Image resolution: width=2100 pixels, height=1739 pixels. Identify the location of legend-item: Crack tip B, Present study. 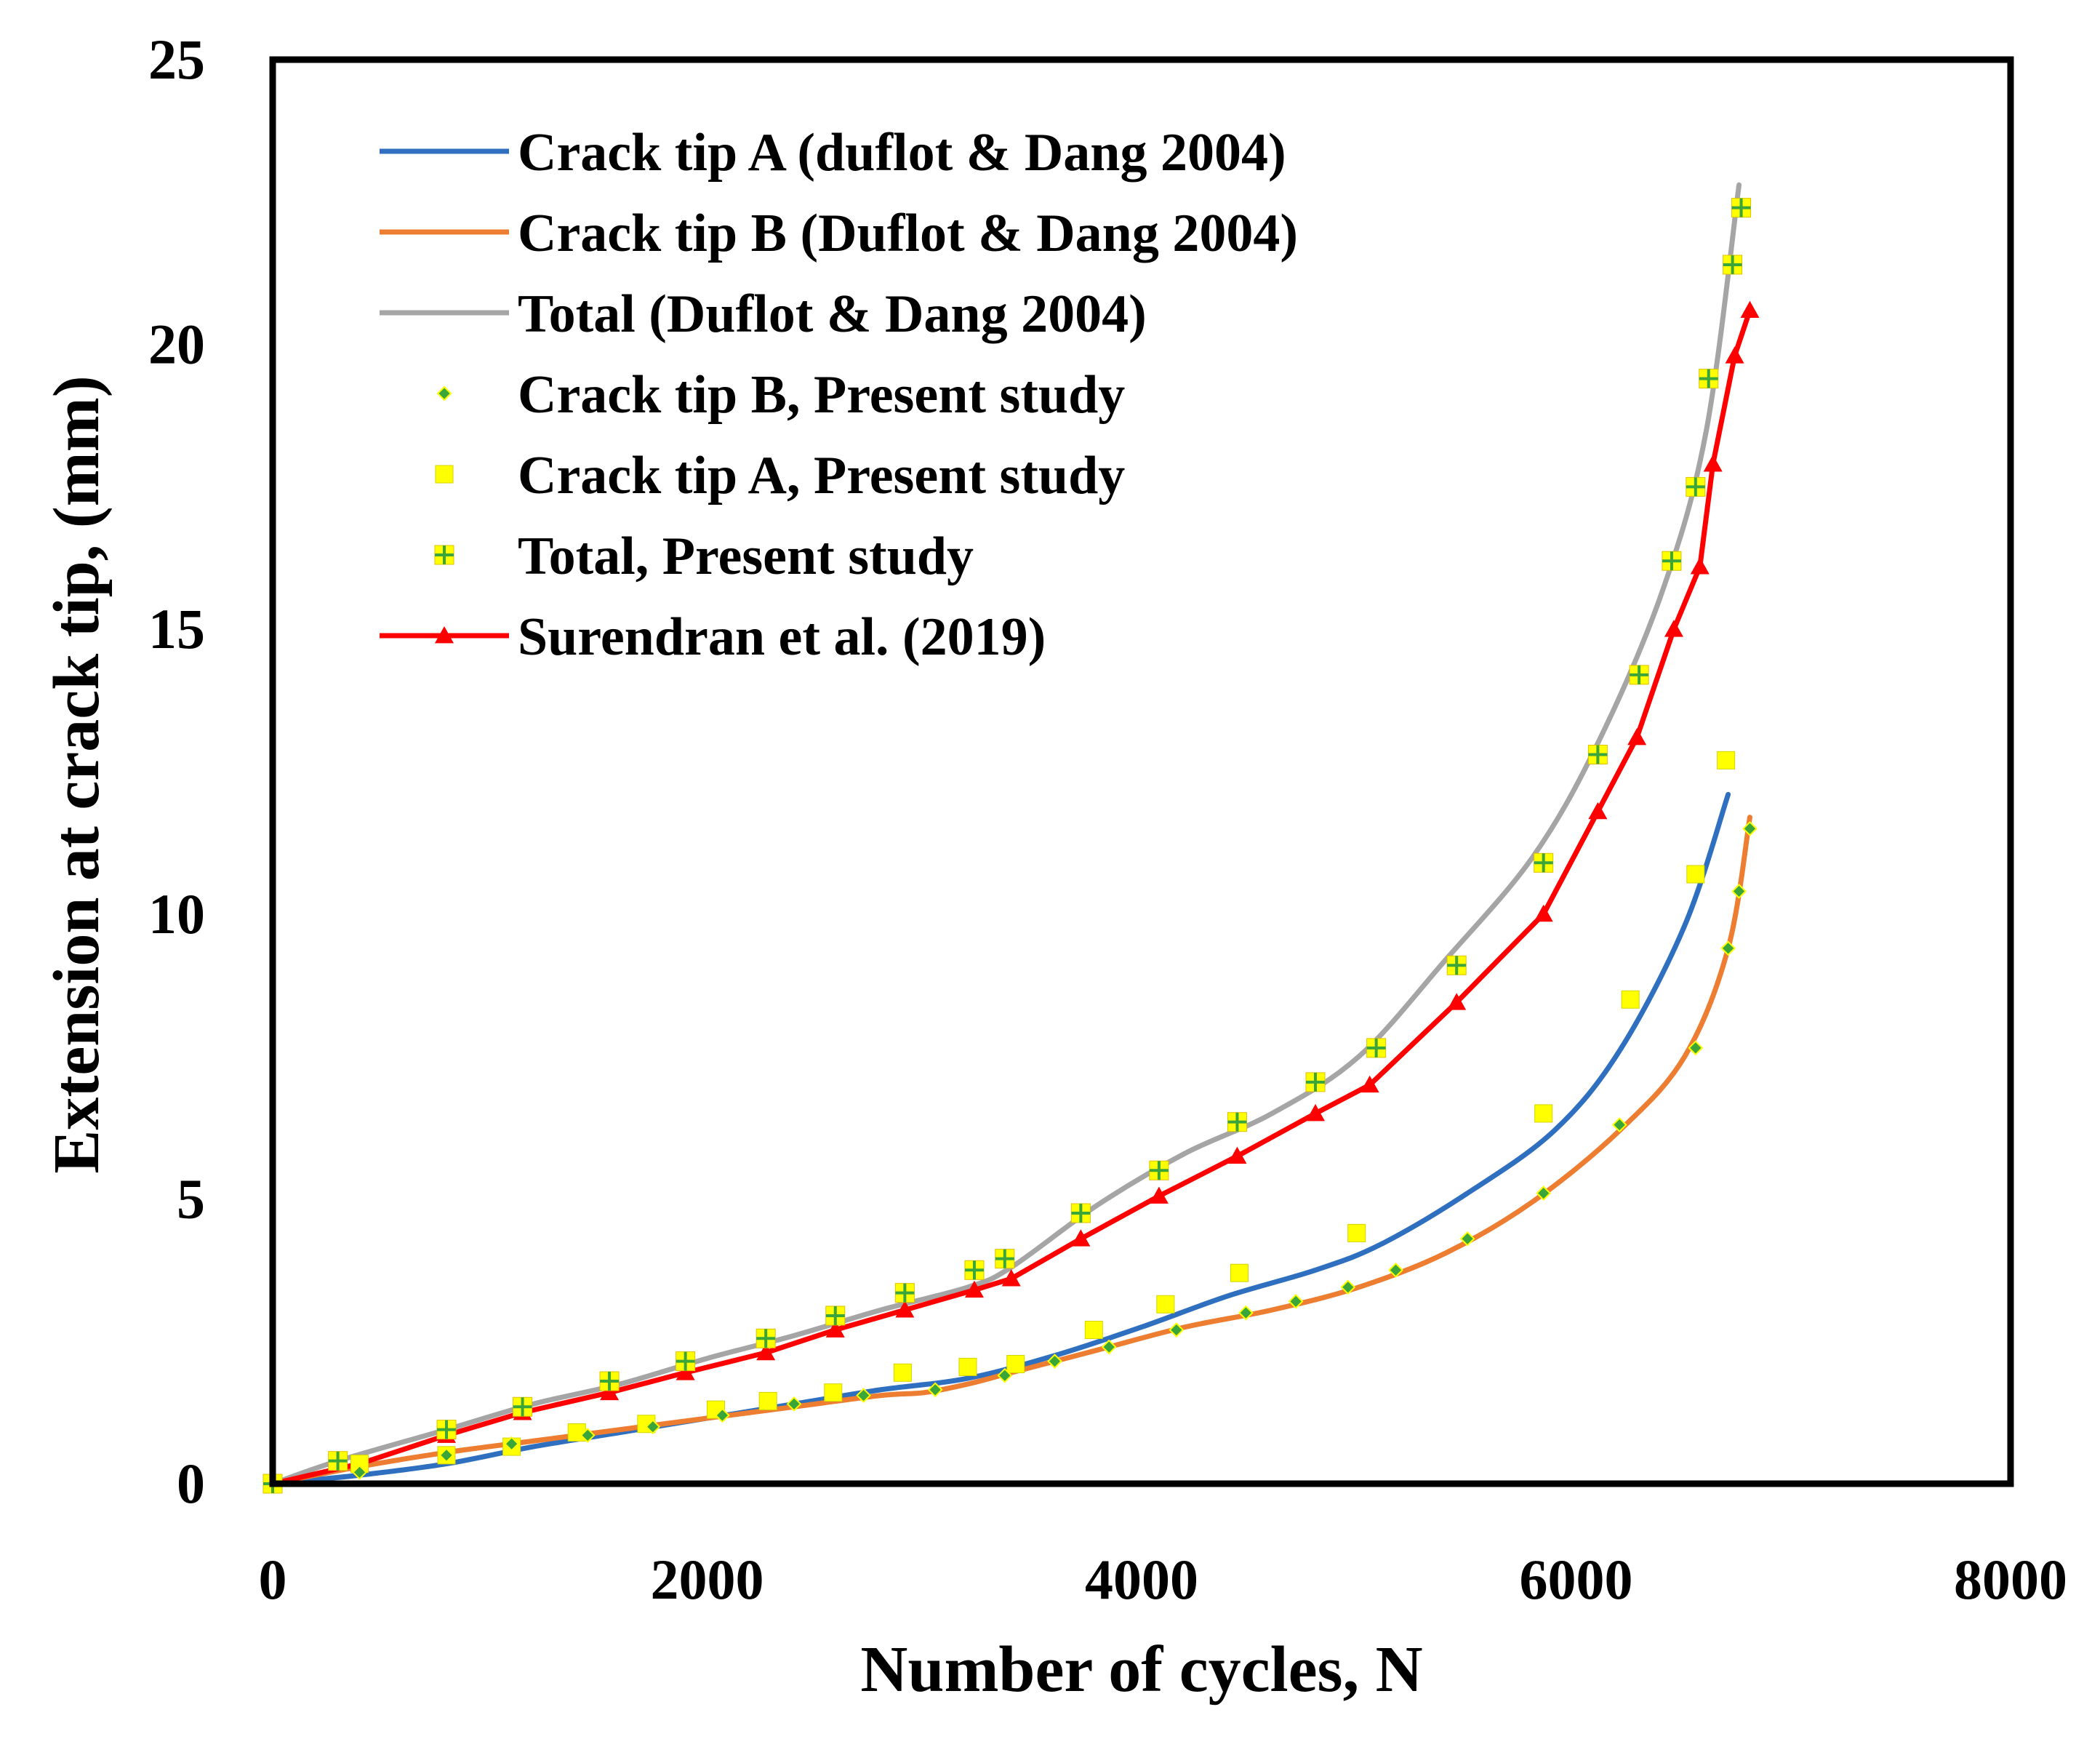
(780, 395).